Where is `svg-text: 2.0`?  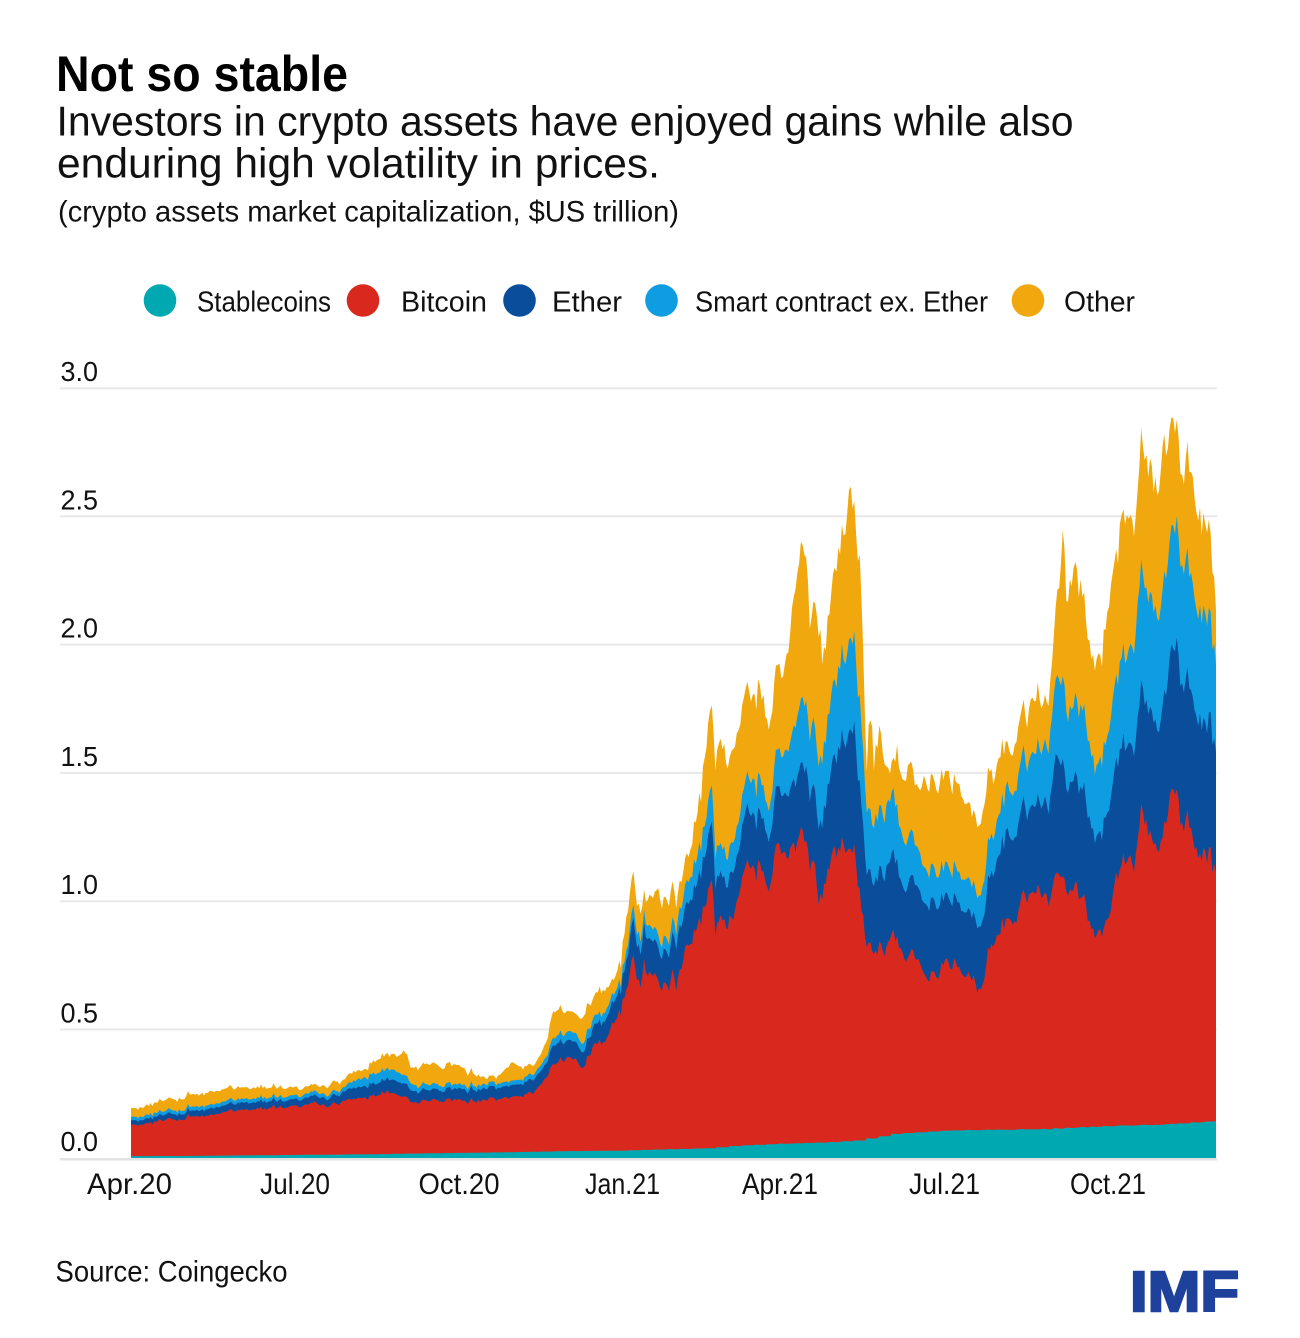 svg-text: 2.0 is located at coordinates (80, 628).